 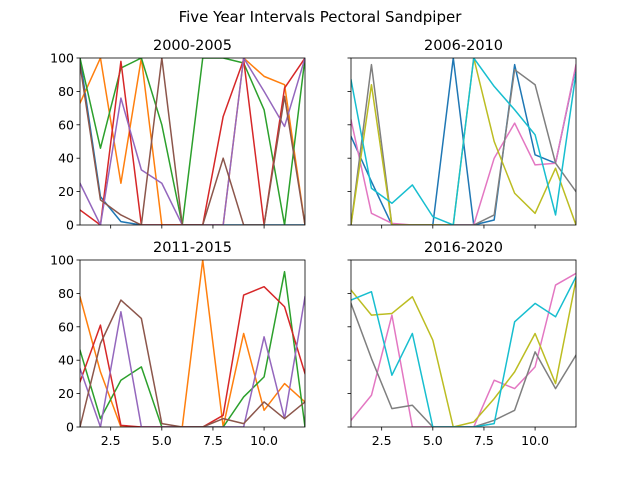 I want to click on subplot-2: 2006-2010, so click(x=462, y=133).